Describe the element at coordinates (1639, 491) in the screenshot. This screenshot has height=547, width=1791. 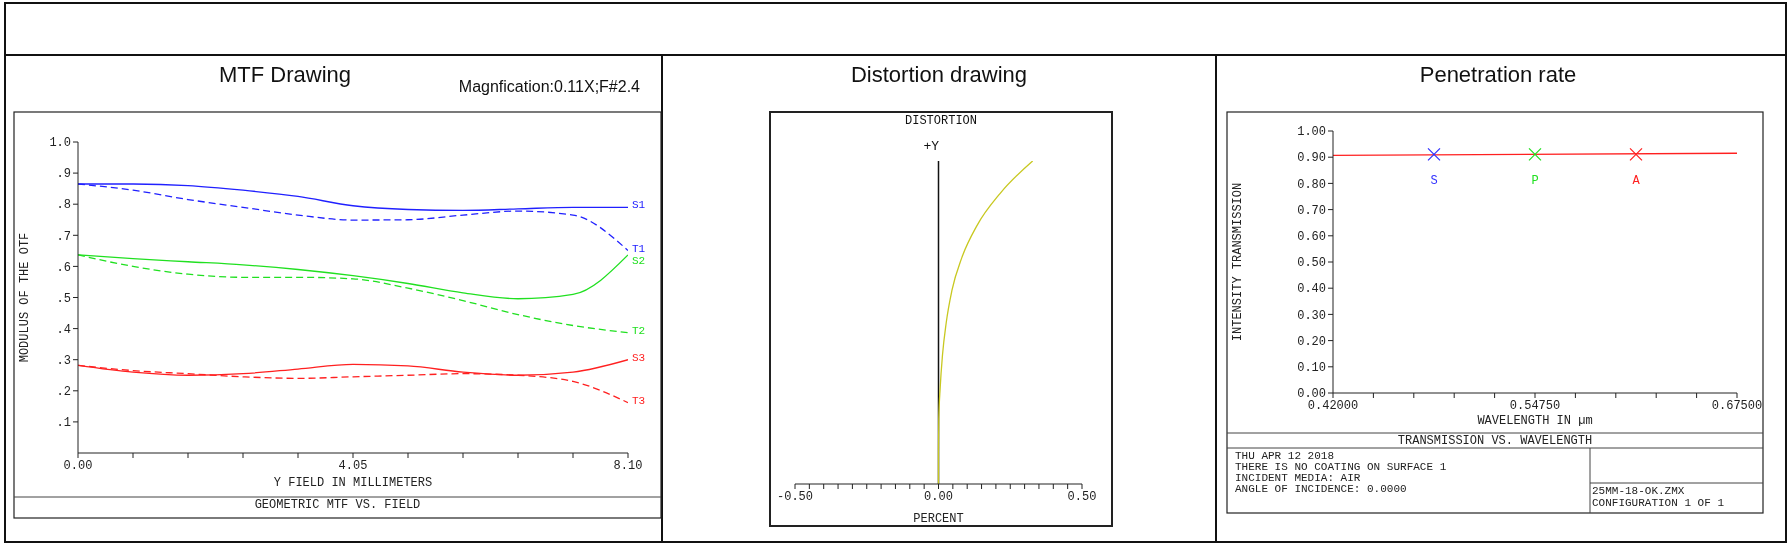
I see `text: 25MM-18-OK.ZMX` at that location.